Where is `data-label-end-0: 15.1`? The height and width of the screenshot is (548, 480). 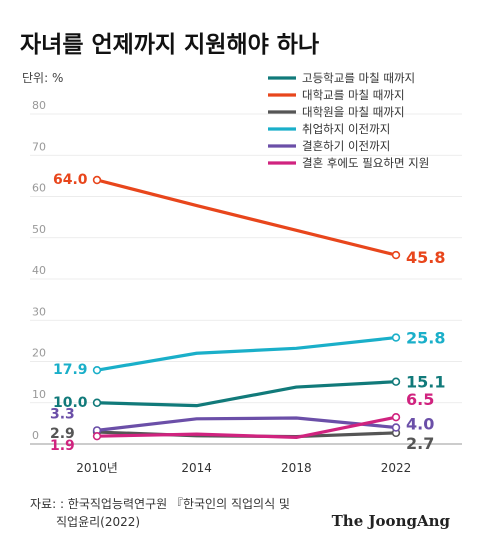 data-label-end-0: 15.1 is located at coordinates (425, 382).